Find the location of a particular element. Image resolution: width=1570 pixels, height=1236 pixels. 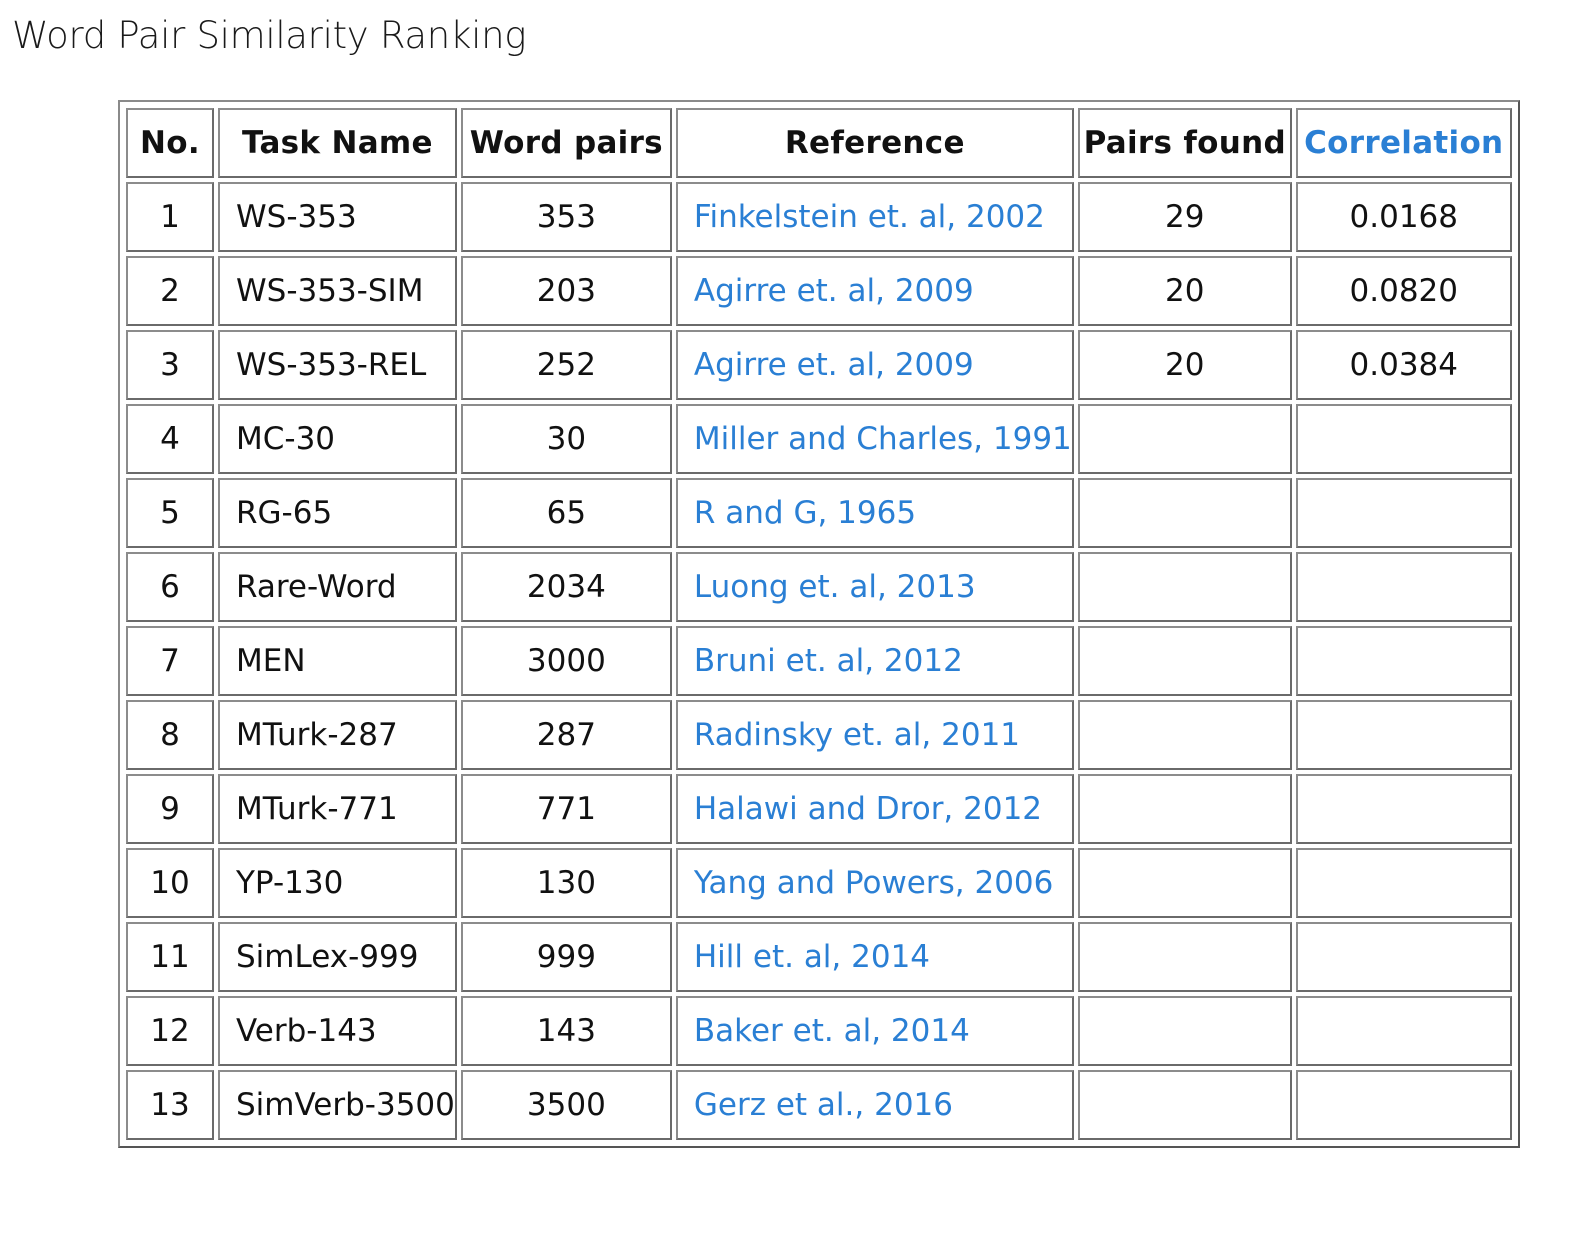

header-correlation-sort-link: Correlation is located at coordinates (1403, 143).